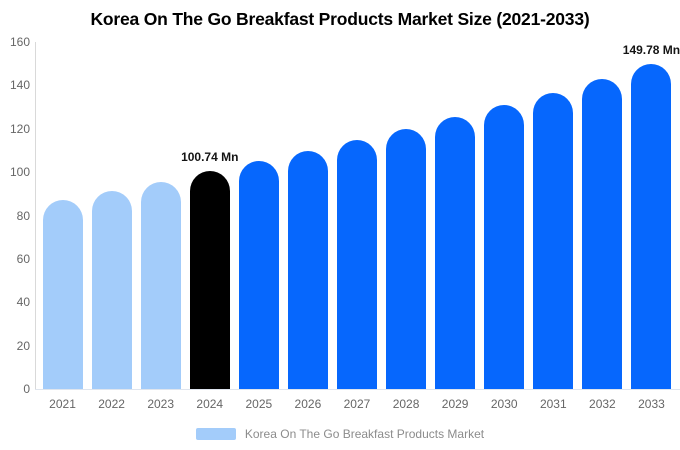 Image resolution: width=680 pixels, height=450 pixels. What do you see at coordinates (504, 247) in the screenshot?
I see `bar-2030` at bounding box center [504, 247].